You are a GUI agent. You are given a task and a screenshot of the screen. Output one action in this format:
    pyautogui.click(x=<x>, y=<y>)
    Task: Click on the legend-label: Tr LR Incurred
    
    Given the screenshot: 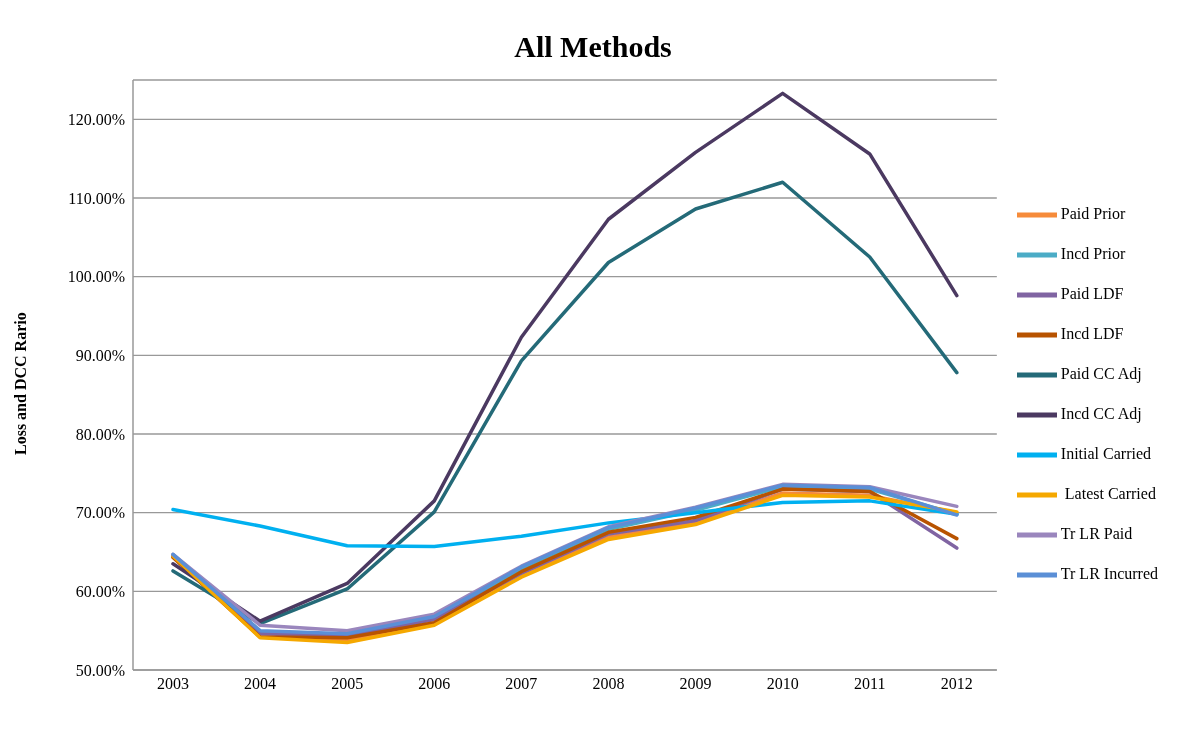 What is the action you would take?
    pyautogui.click(x=1109, y=573)
    